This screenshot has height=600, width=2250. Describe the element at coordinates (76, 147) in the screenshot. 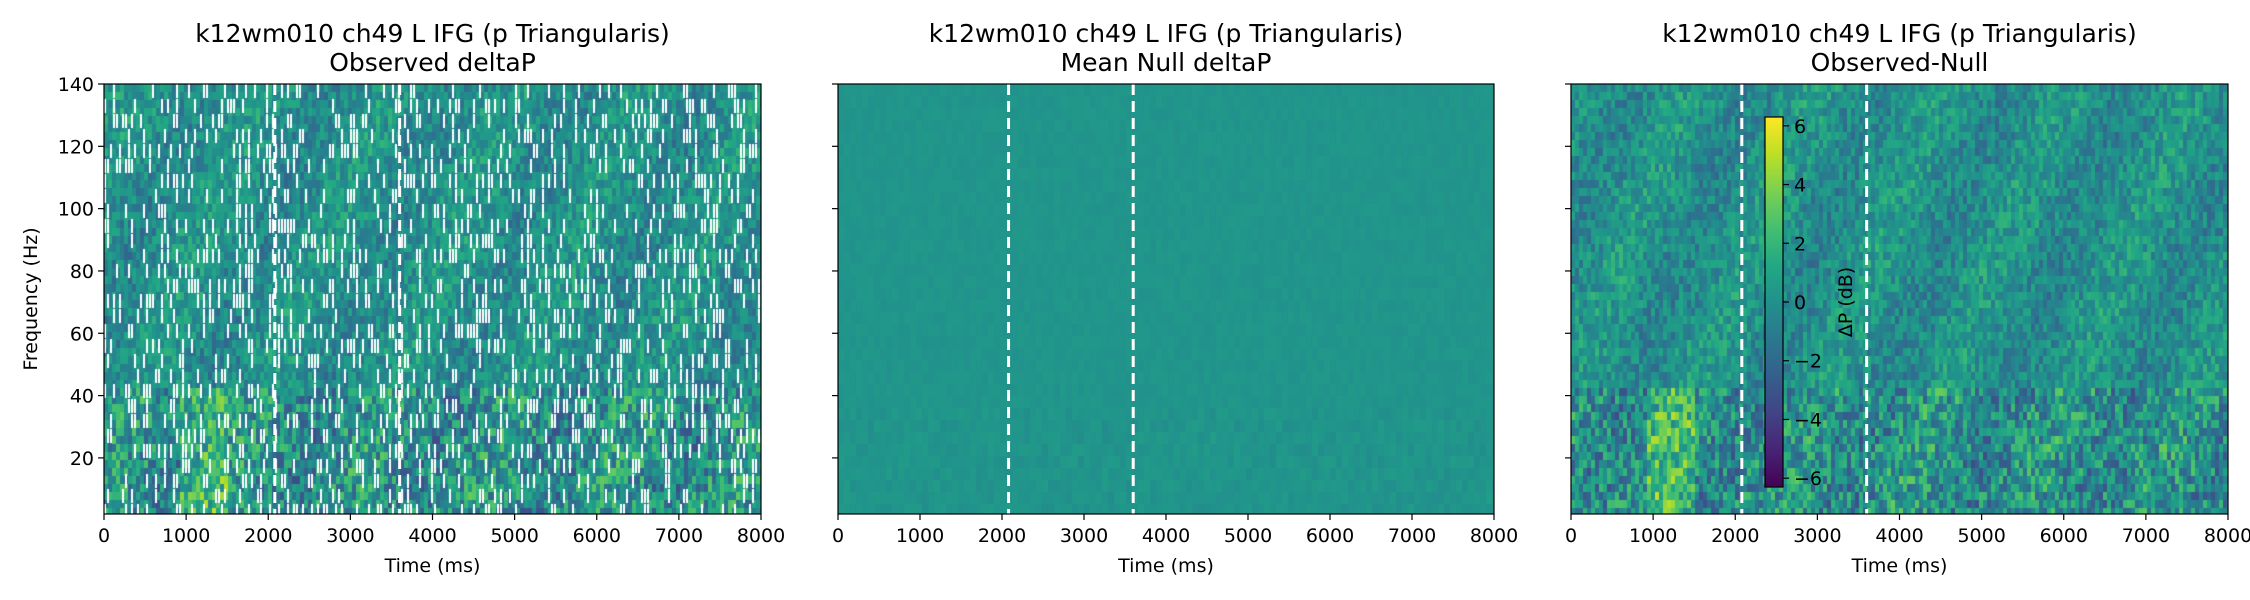

I see `y-tick-label: 120` at that location.